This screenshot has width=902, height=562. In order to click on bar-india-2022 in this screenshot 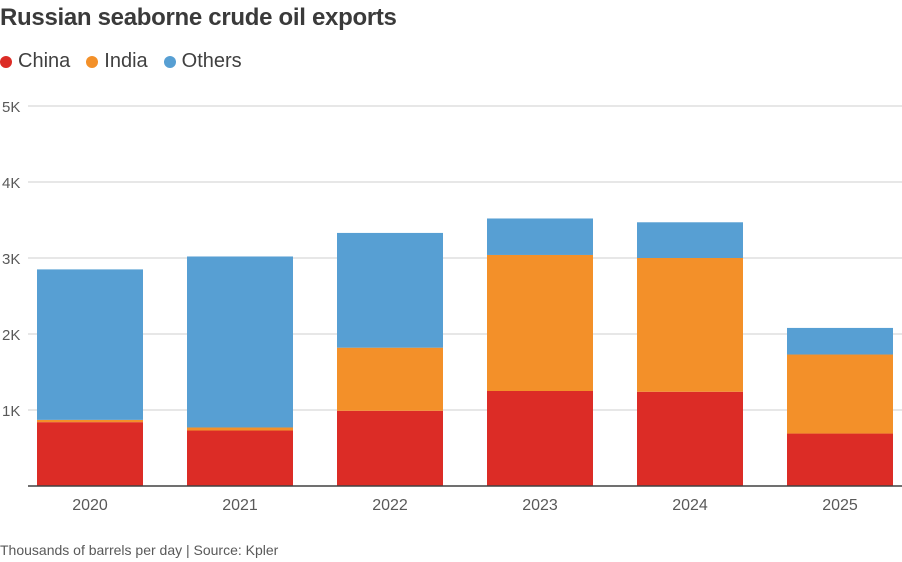, I will do `click(390, 379)`.